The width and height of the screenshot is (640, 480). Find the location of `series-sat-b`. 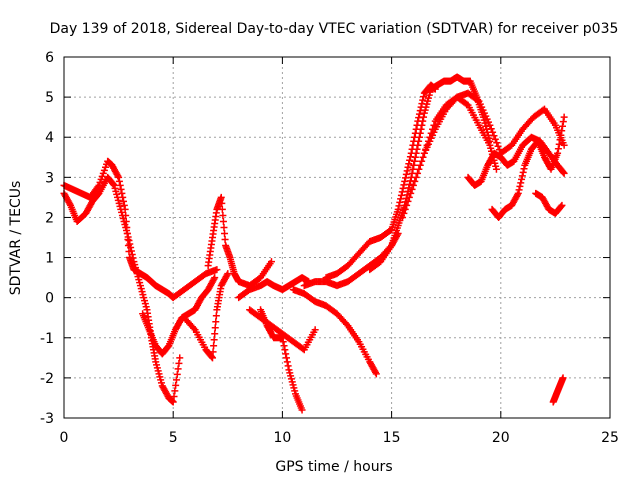

series-sat-b is located at coordinates (122, 289).